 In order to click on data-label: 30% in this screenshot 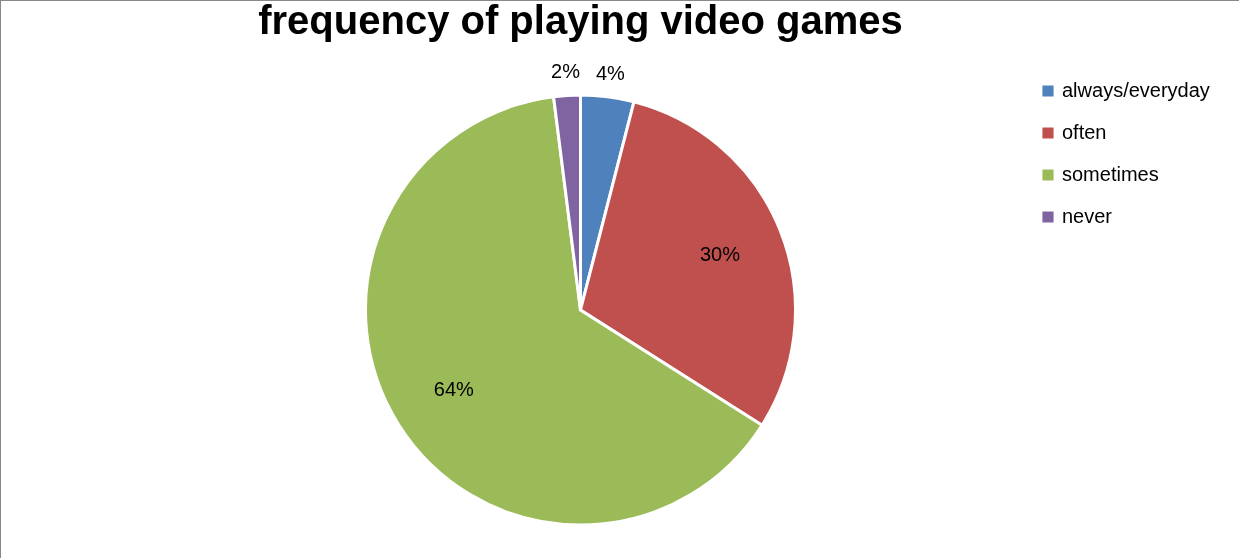, I will do `click(720, 253)`.